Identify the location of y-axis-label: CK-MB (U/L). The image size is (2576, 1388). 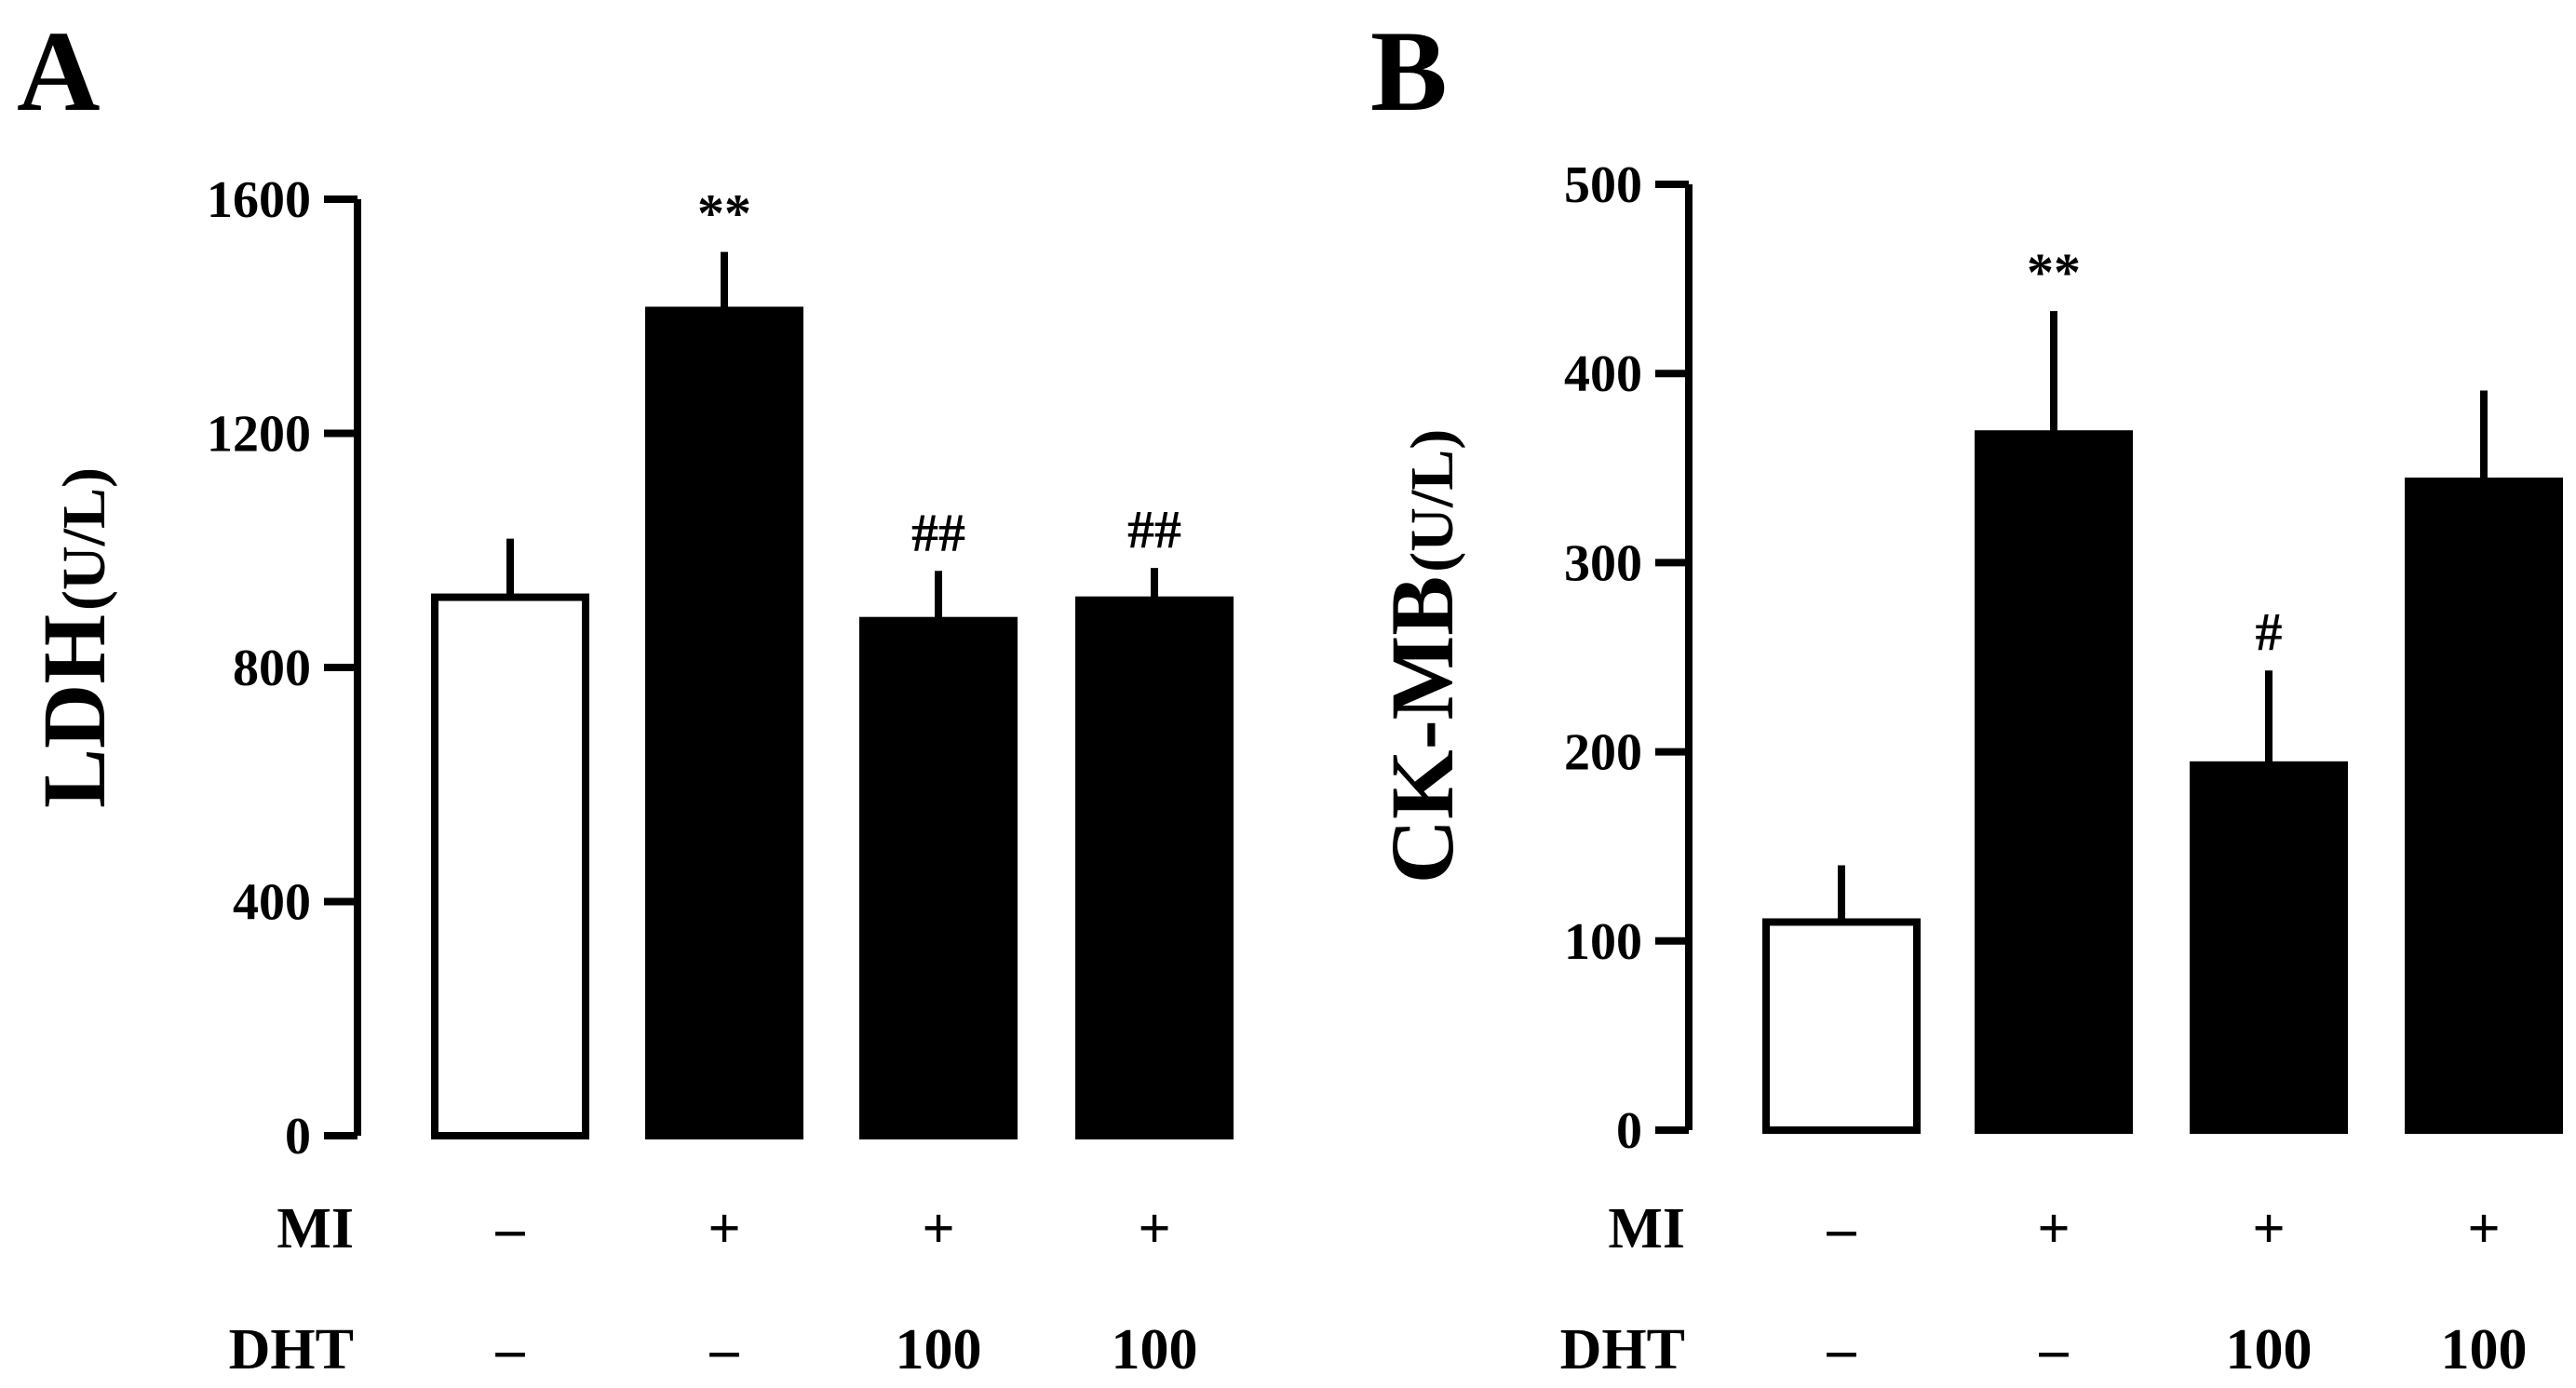
(1422, 656).